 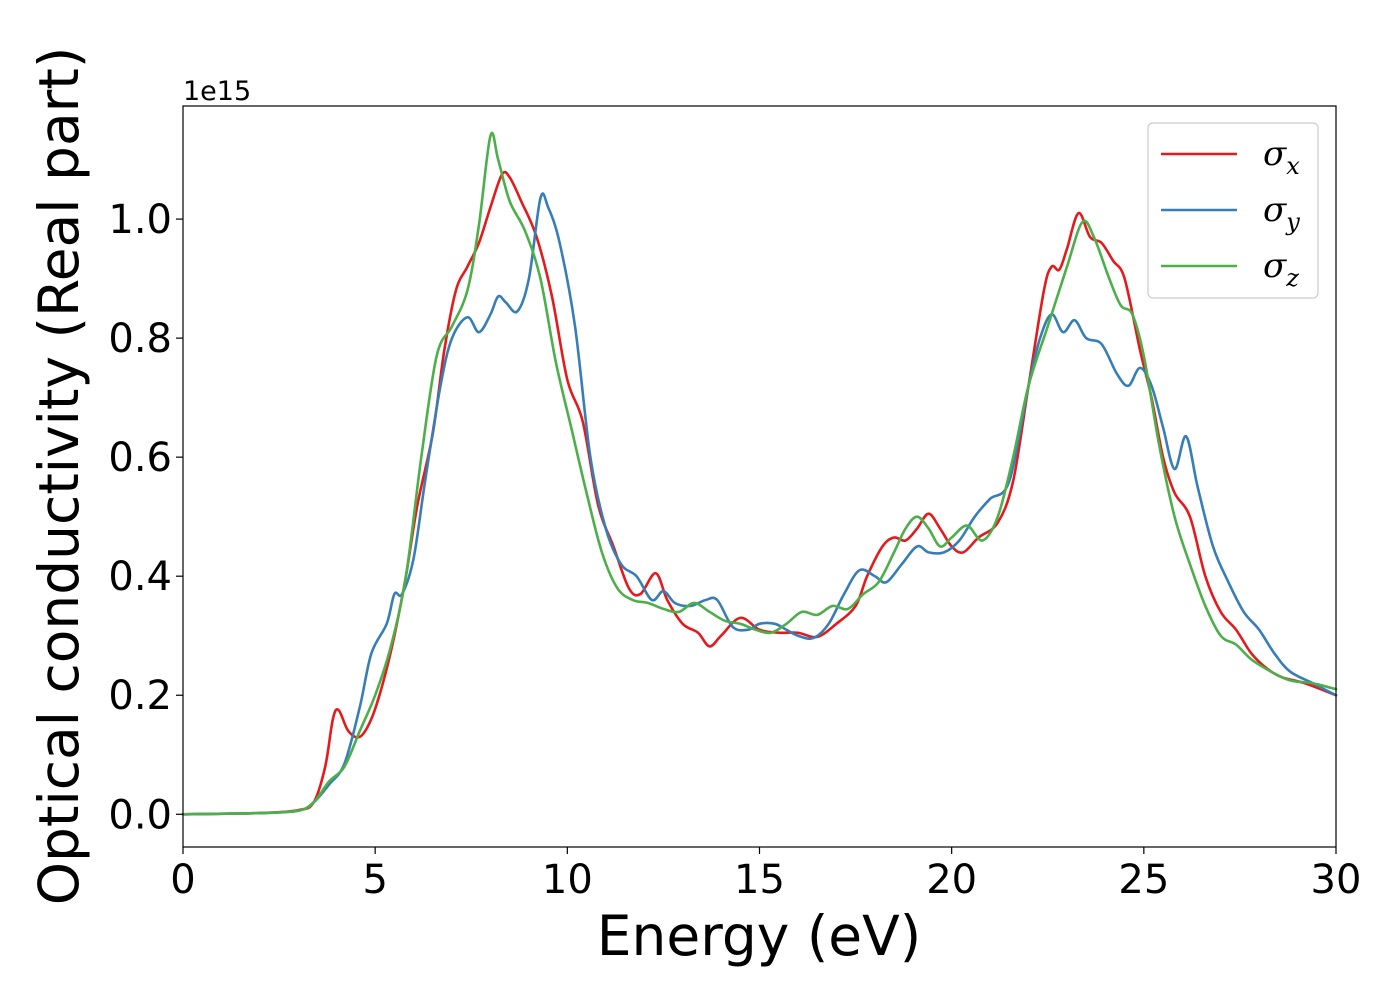 I want to click on legend: σx σy σz, so click(x=1233, y=210).